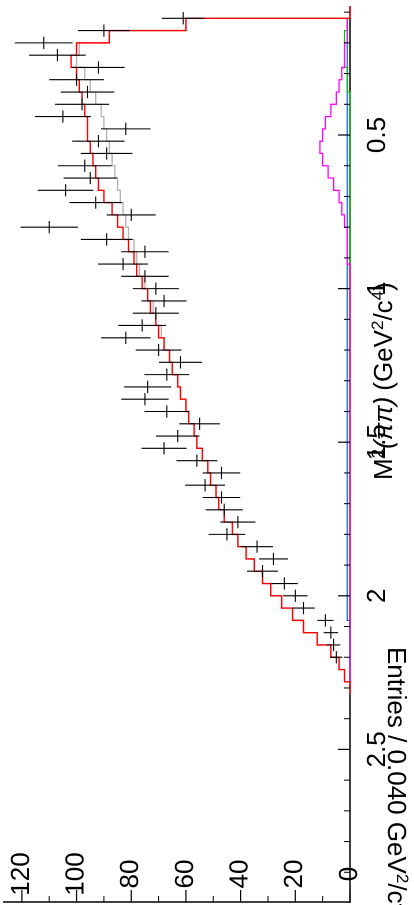 This screenshot has width=414, height=905. Describe the element at coordinates (383, 381) in the screenshot. I see `x-axis-title: M2(ππ)(GeV2/c4)` at that location.